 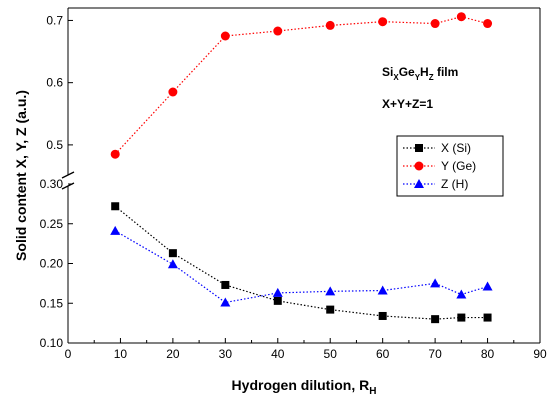 What do you see at coordinates (540, 354) in the screenshot?
I see `x-tick-label: 90` at bounding box center [540, 354].